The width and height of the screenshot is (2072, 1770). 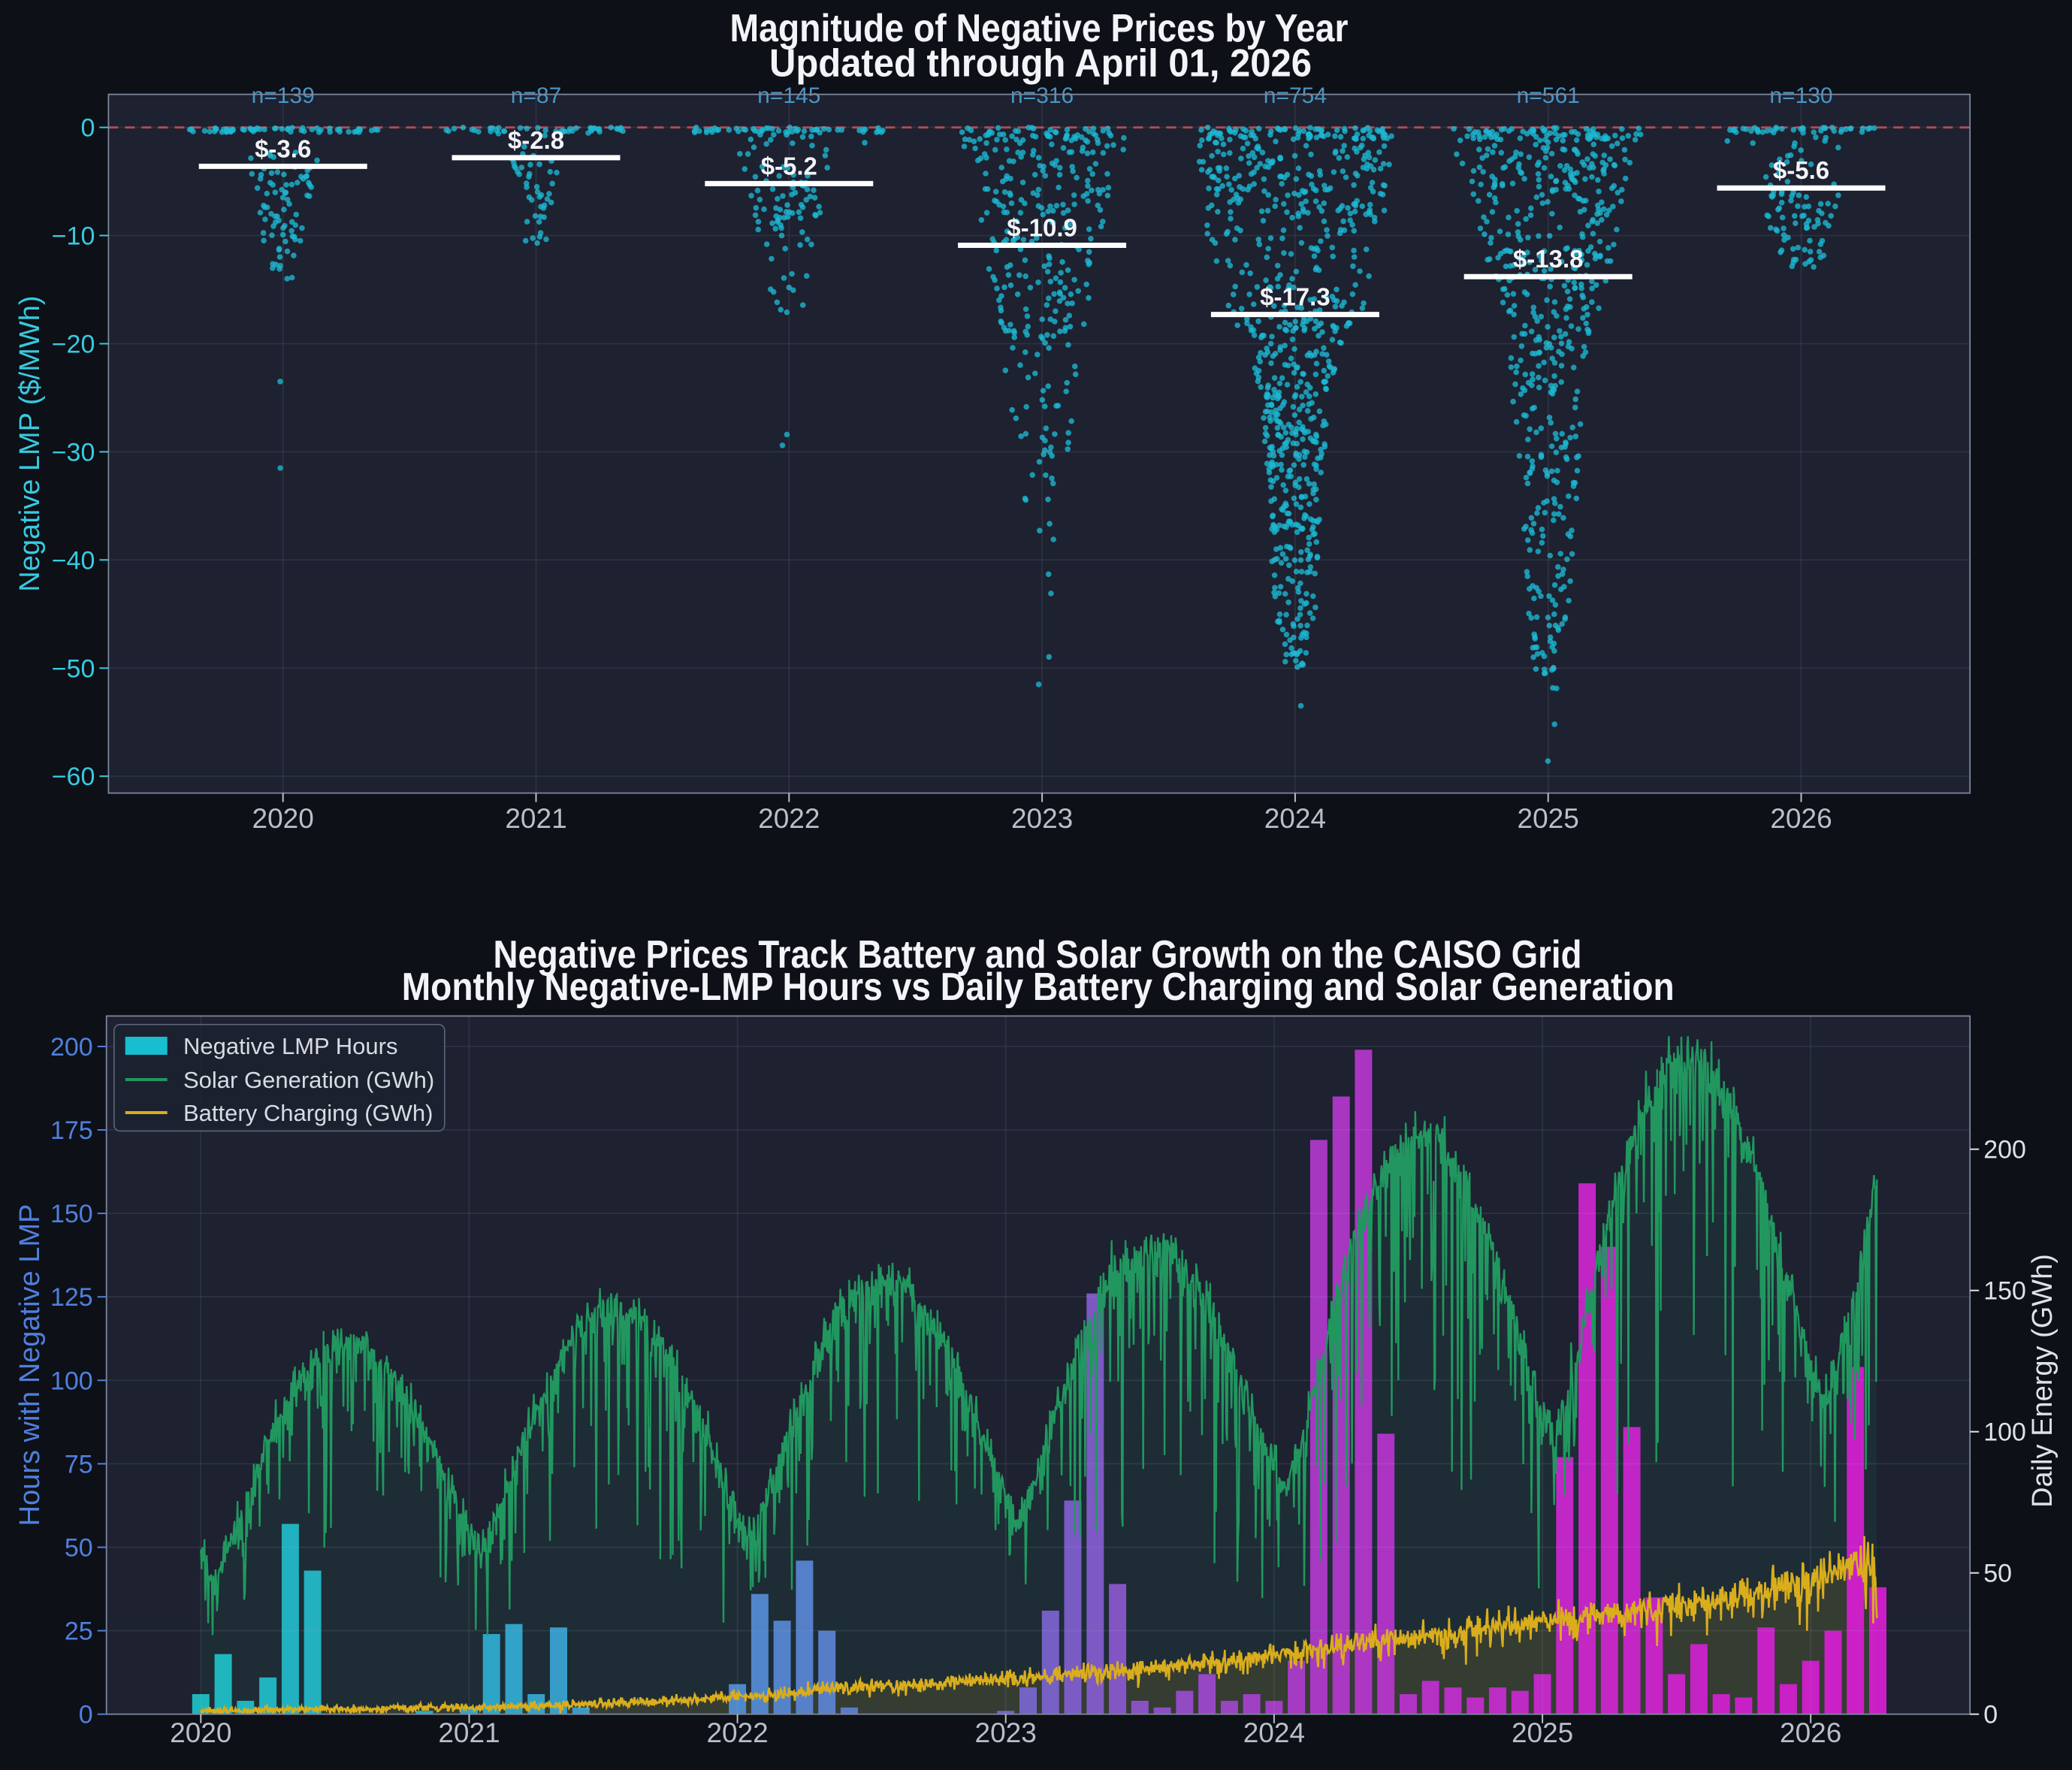 I want to click on svg-text: $-13.8, so click(x=1549, y=259).